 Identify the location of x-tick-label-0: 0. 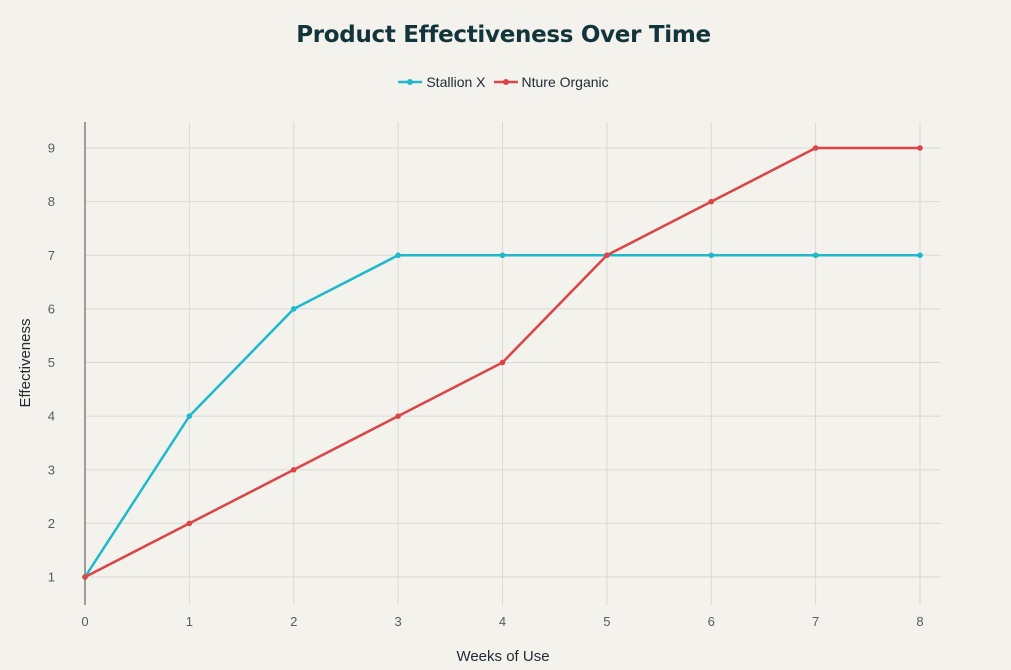
(84, 621).